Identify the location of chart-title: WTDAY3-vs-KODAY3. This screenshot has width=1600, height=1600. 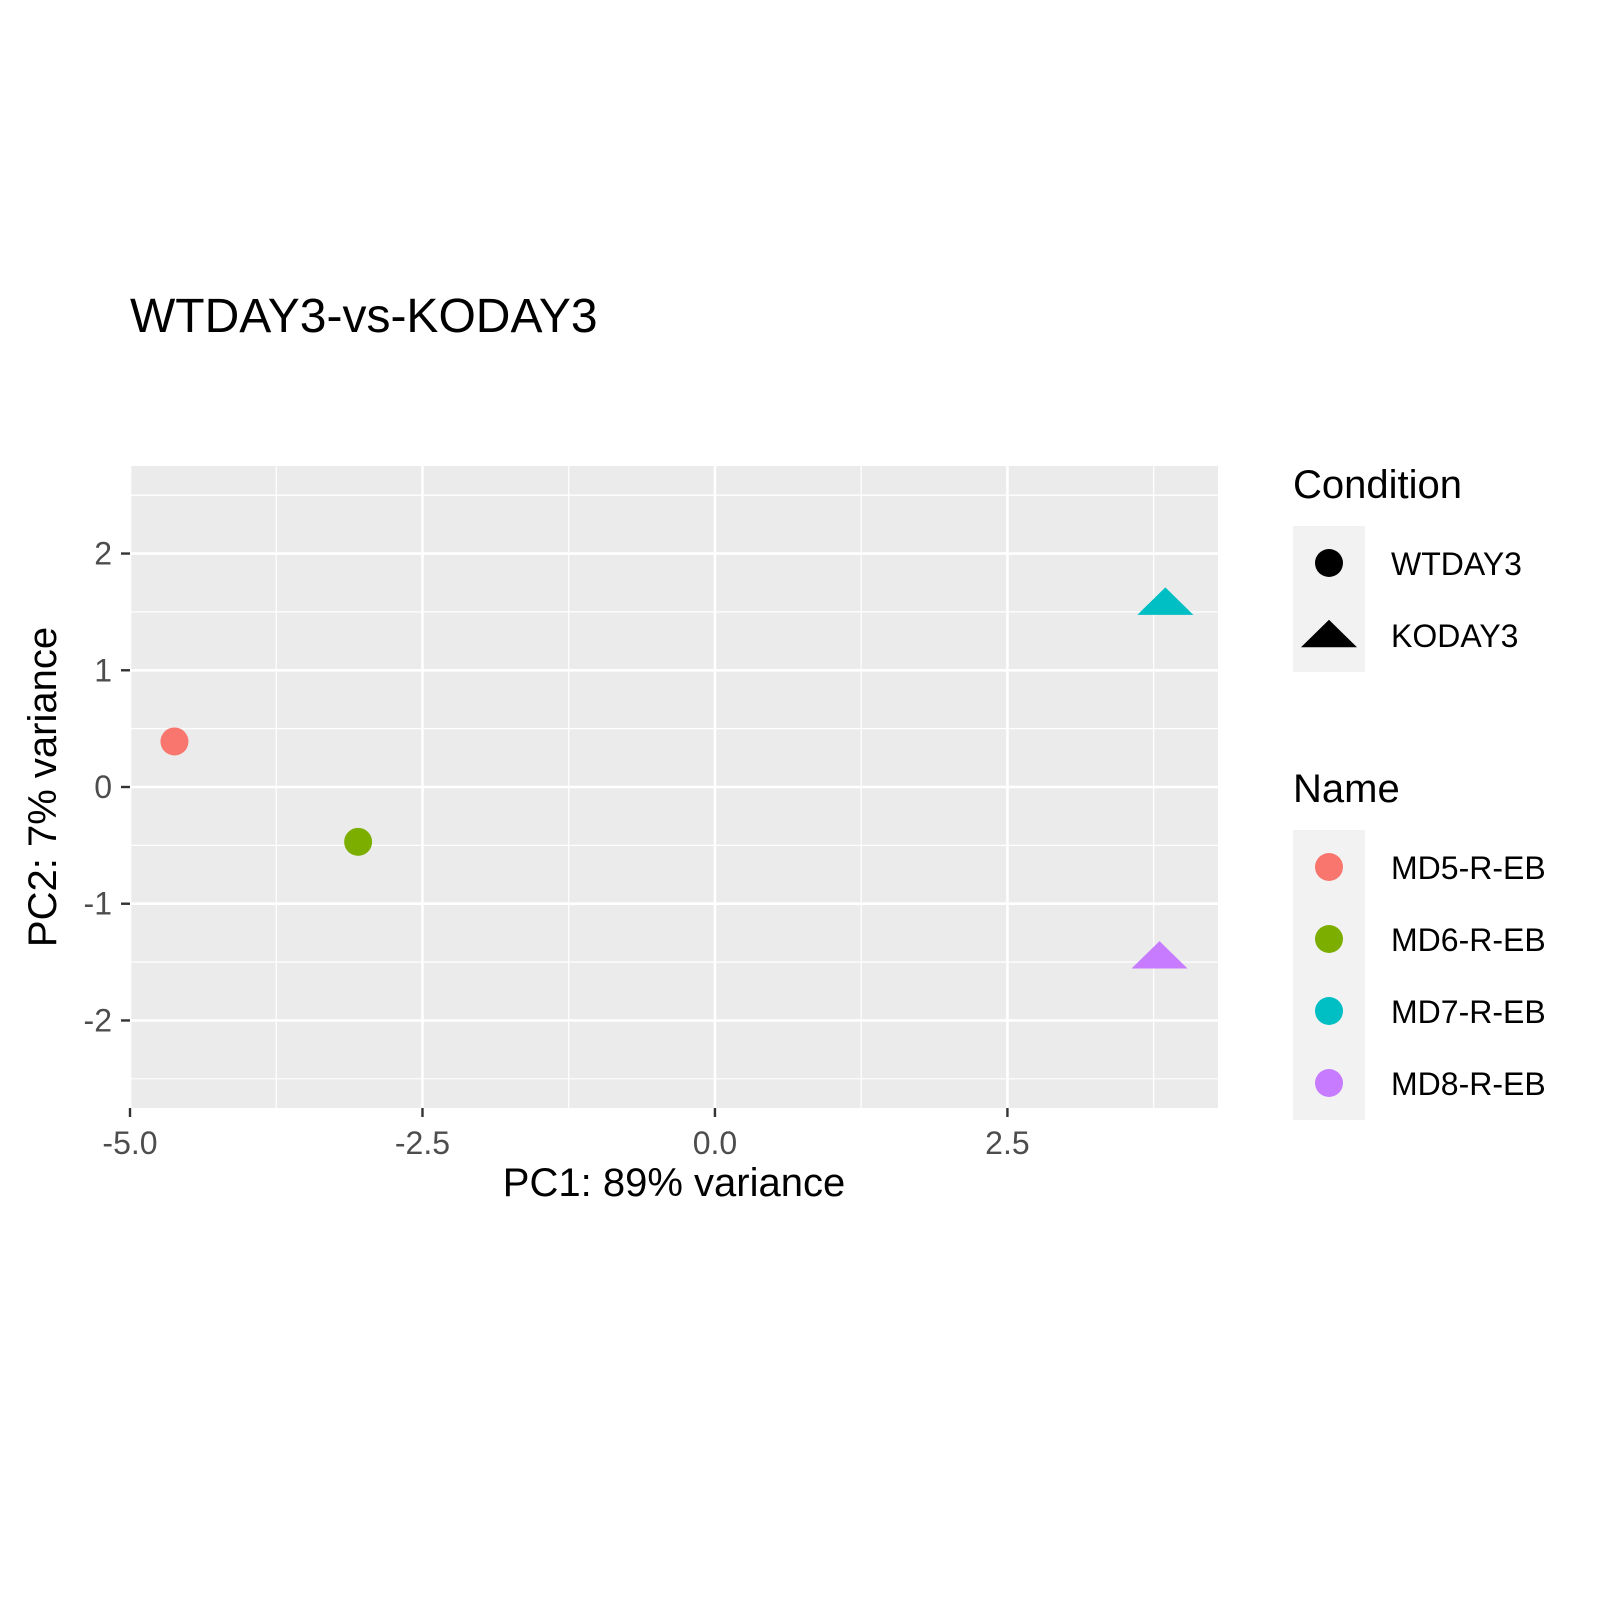
(364, 316).